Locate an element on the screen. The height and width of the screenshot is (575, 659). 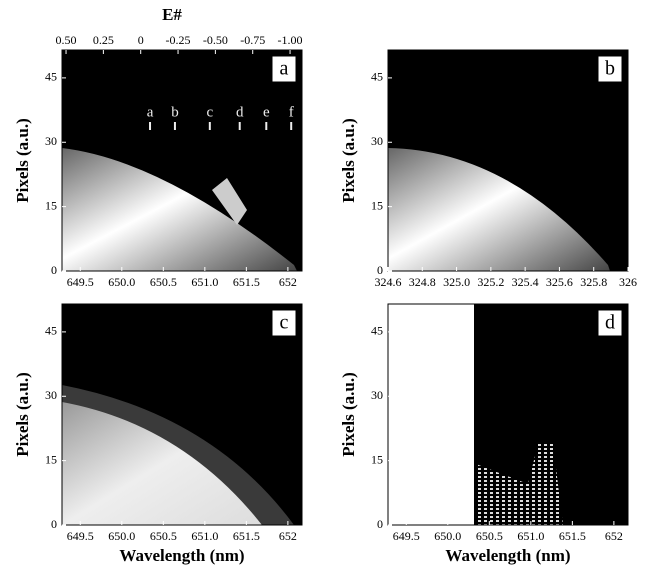
panel-label: d is located at coordinates (610, 323).